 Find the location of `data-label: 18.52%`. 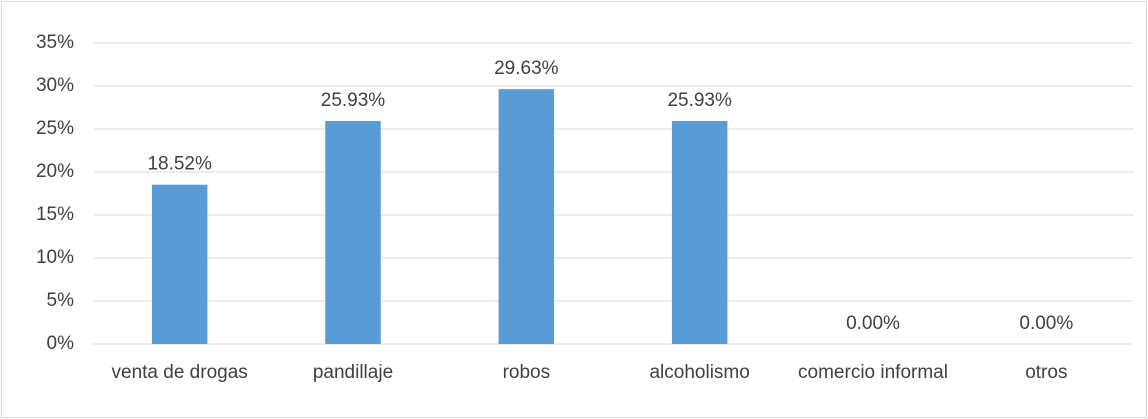

data-label: 18.52% is located at coordinates (179, 164).